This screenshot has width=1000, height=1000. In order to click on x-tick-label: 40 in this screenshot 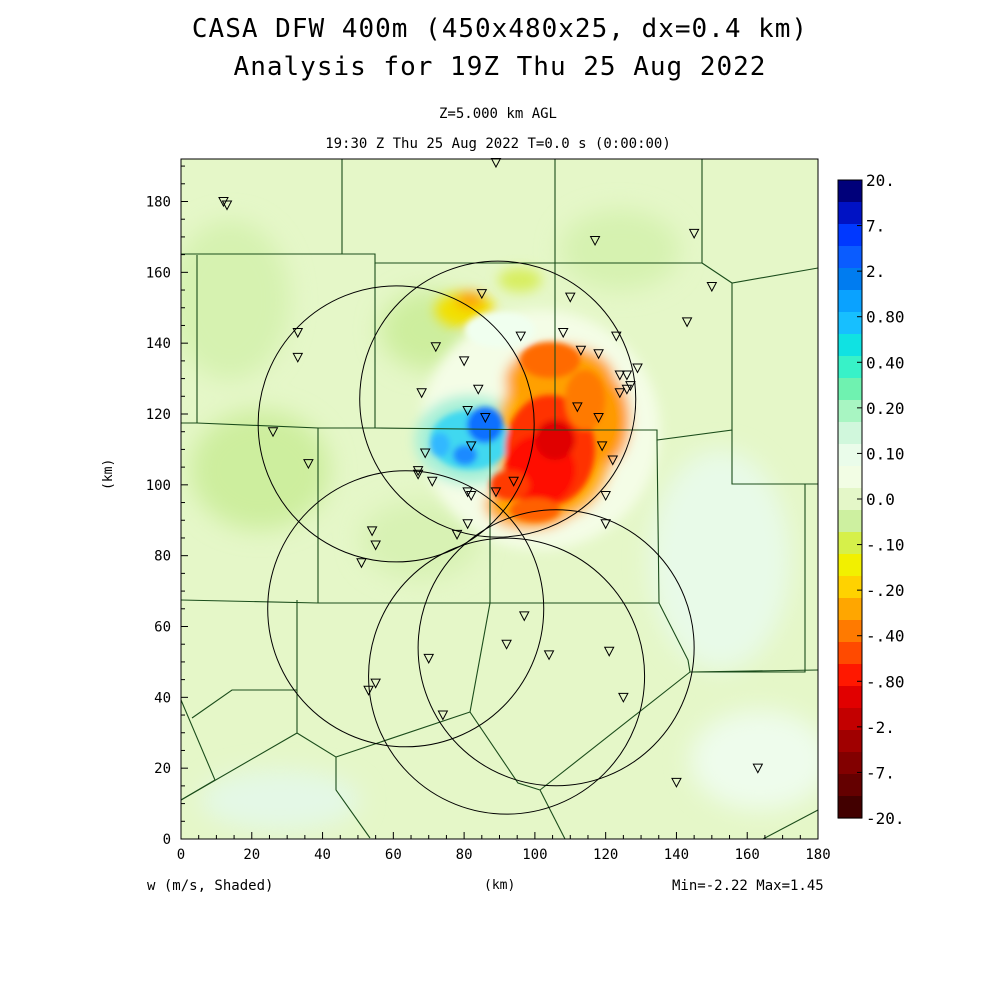, I will do `click(322, 855)`.